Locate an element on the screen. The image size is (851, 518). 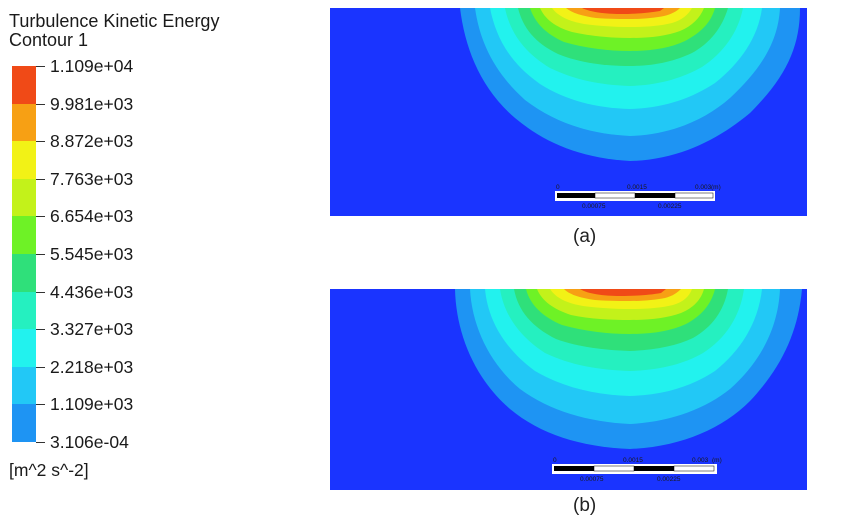
legend-level-label: 5.545e+03 is located at coordinates (92, 254).